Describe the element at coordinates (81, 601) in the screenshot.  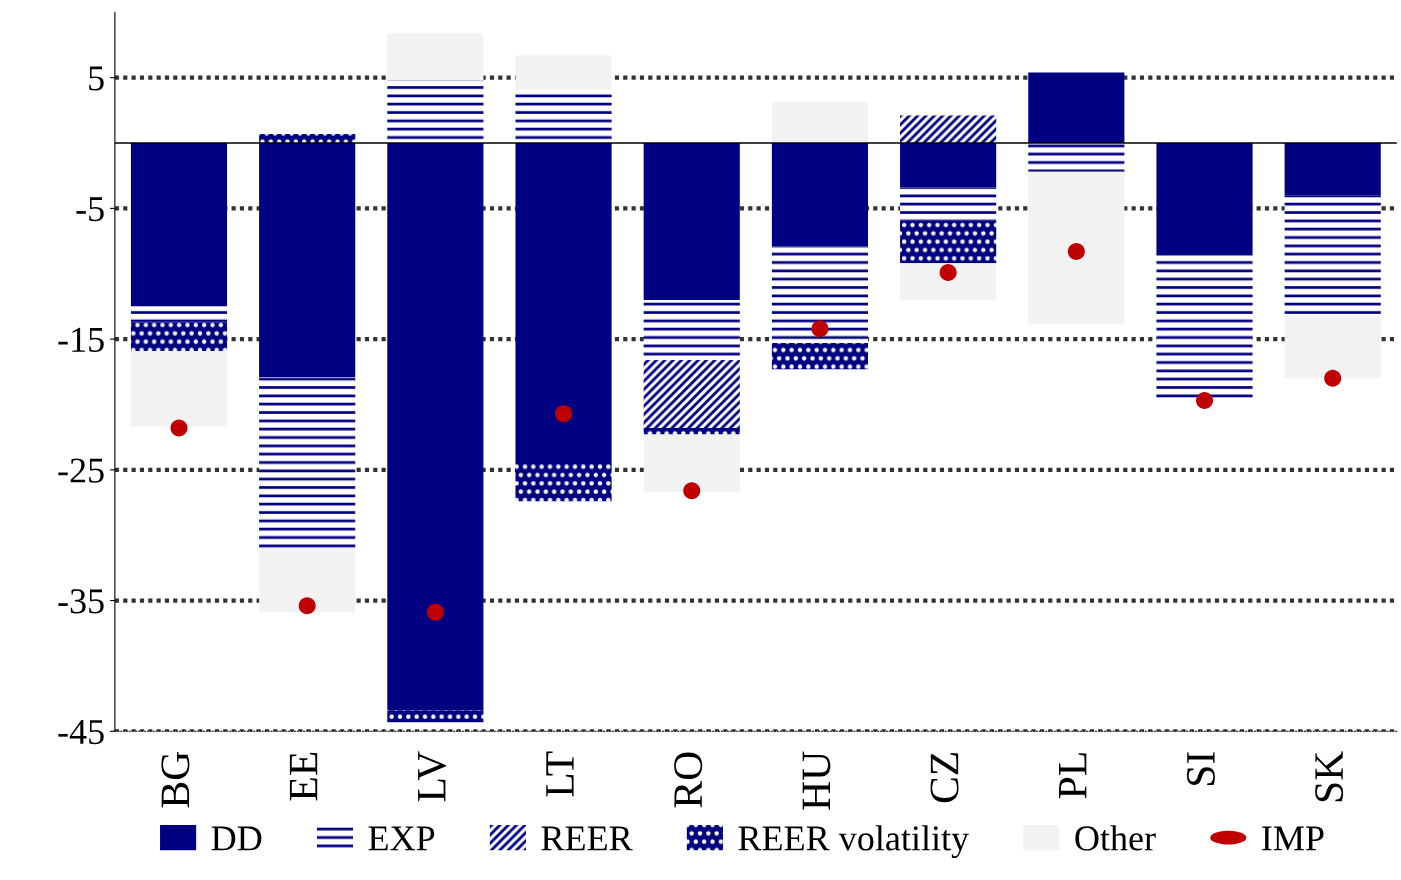
I see `y-tick-label: -35` at that location.